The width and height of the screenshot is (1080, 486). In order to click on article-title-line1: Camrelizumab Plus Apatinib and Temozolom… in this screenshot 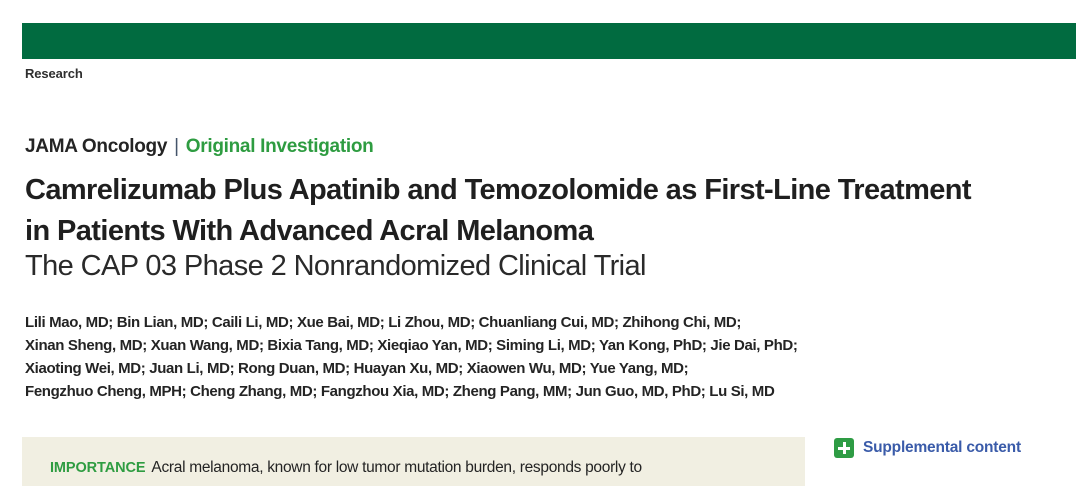, I will do `click(498, 190)`.